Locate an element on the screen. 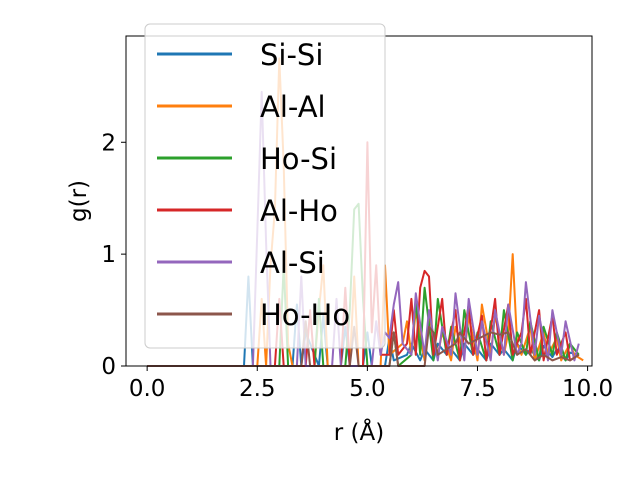  y-tick-label: 1 is located at coordinates (108, 255).